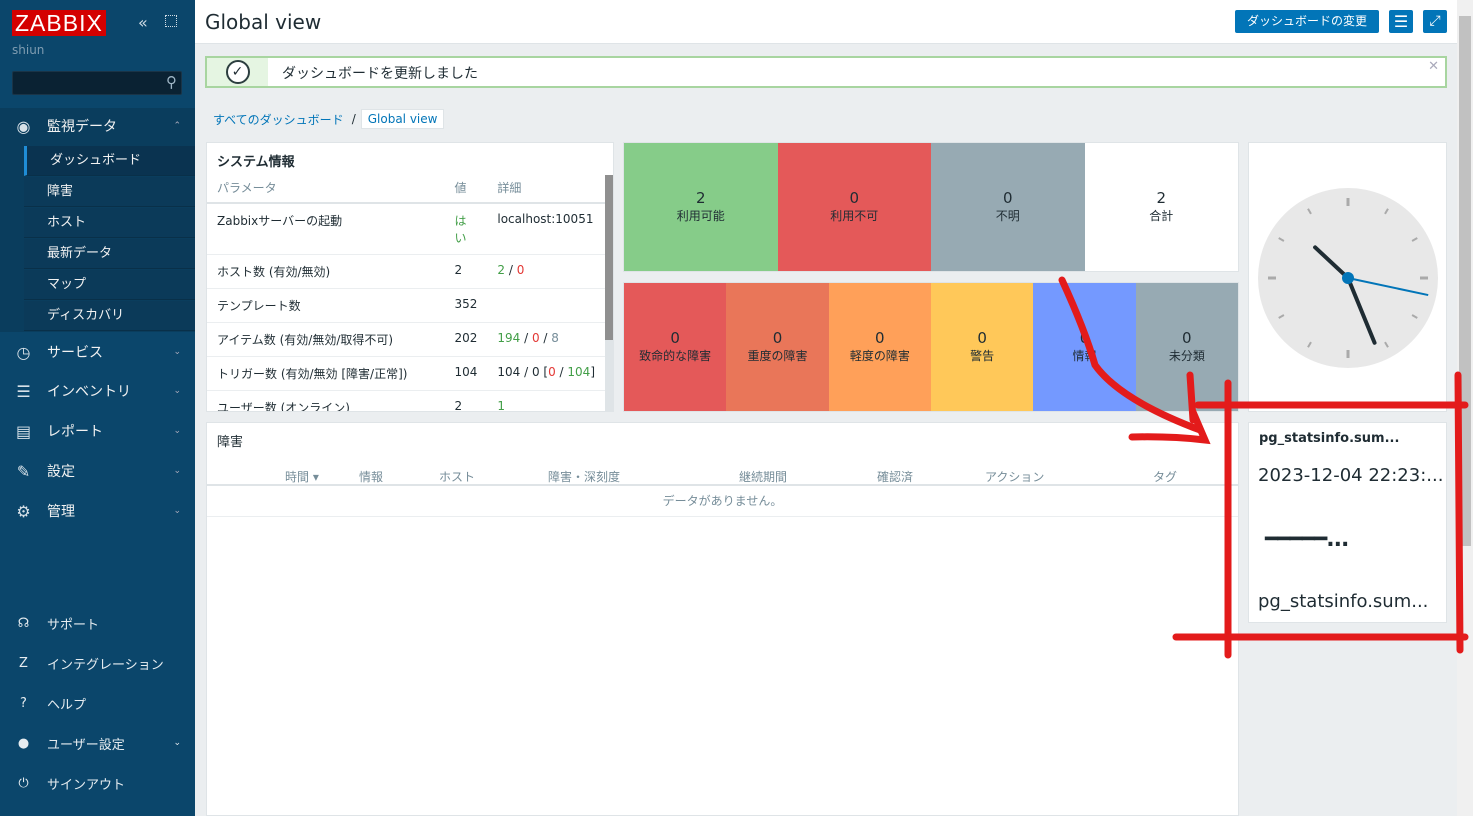 The image size is (1473, 816). Describe the element at coordinates (97, 352) in the screenshot. I see `menu-services: ◷ サービス ⌄` at that location.